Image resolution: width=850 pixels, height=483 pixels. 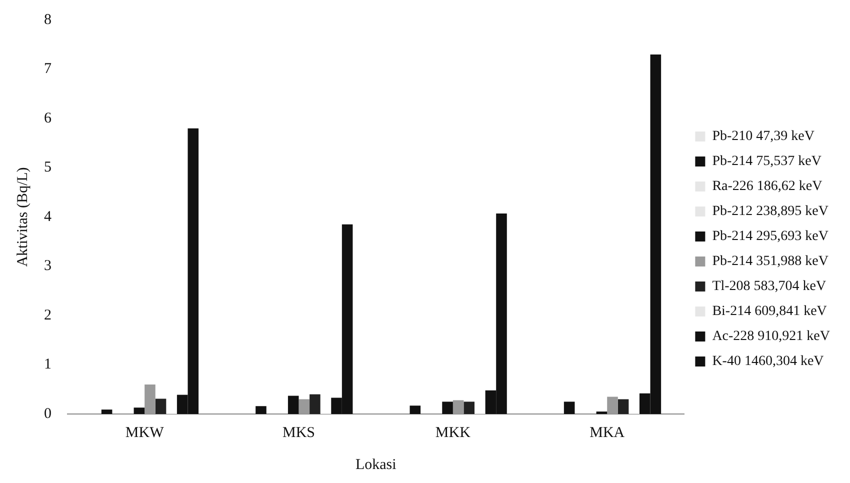 I want to click on x-axis-title: Lokasi, so click(x=375, y=464).